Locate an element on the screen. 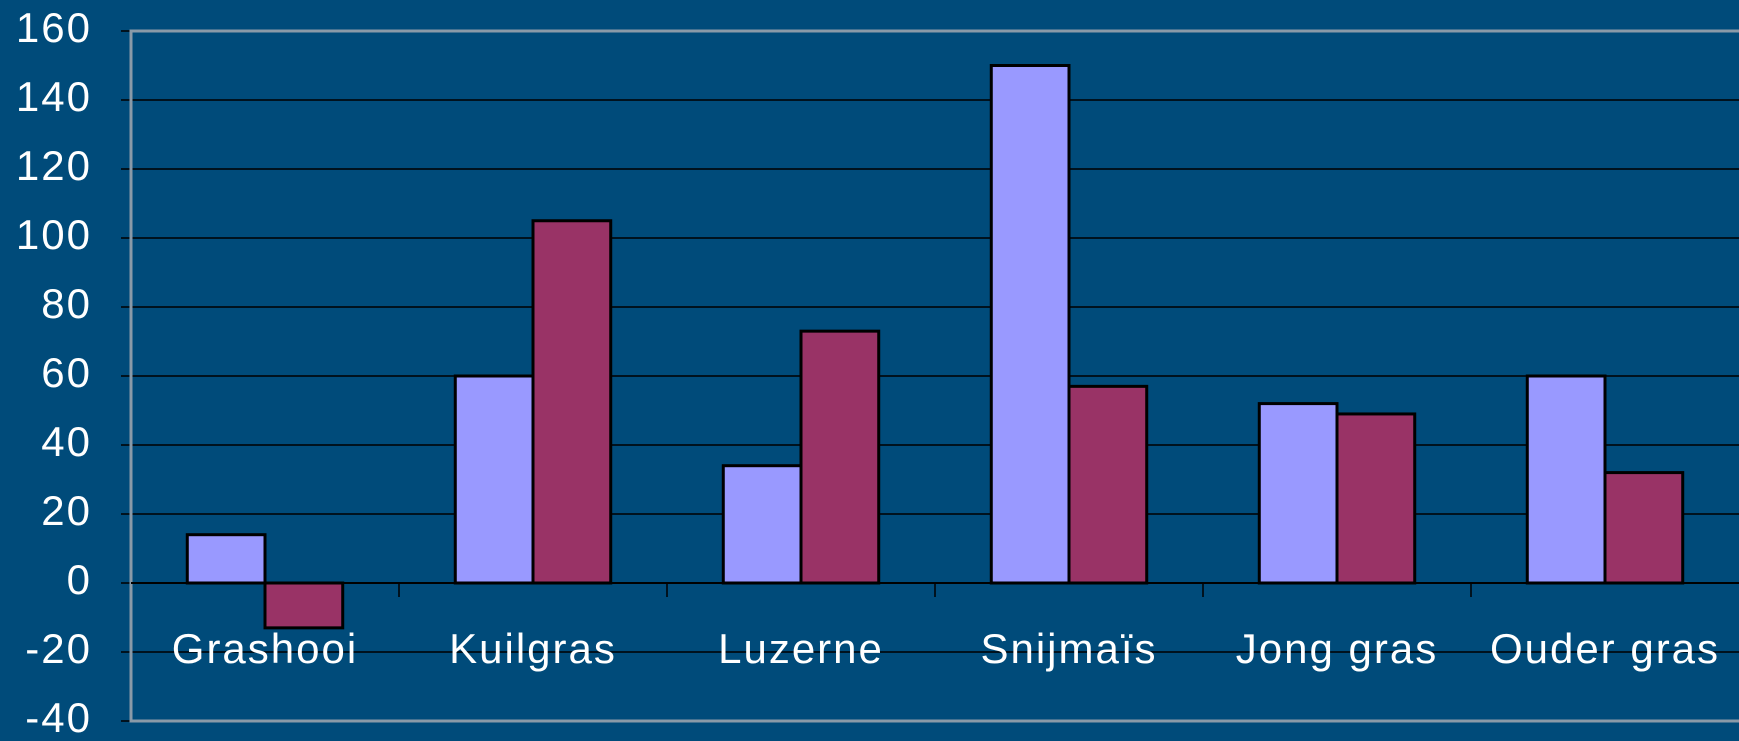 This screenshot has height=741, width=1739. y-tick-label: 160 is located at coordinates (54, 27).